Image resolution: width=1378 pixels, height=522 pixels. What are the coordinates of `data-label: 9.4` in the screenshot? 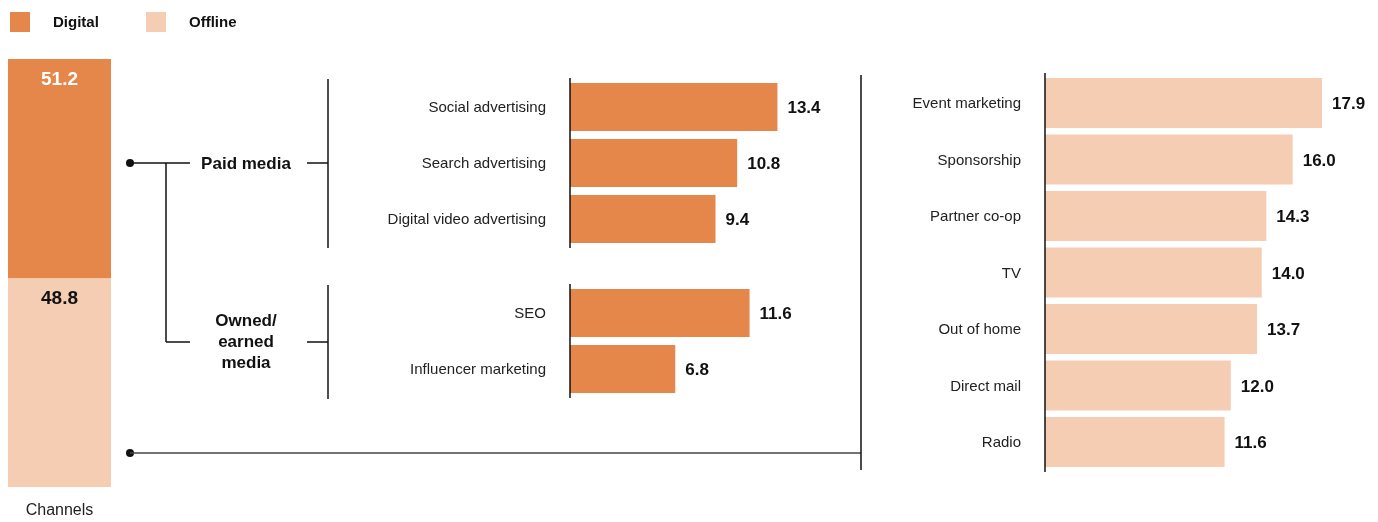 It's located at (737, 219).